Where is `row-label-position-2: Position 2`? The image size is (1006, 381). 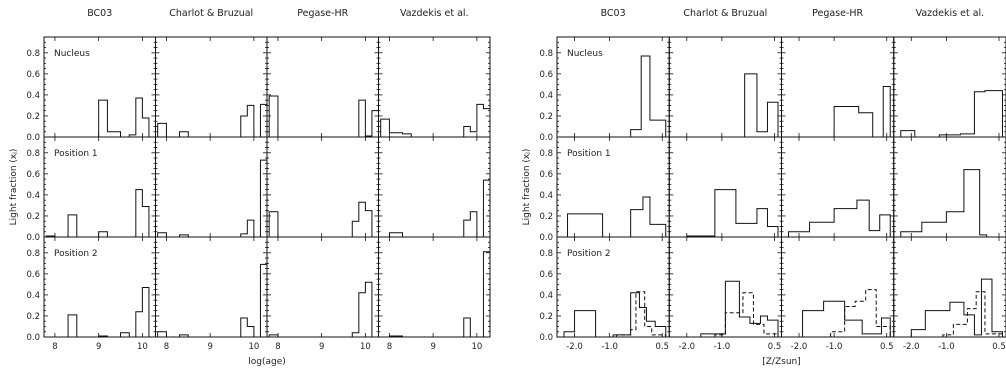 row-label-position-2: Position 2 is located at coordinates (76, 254).